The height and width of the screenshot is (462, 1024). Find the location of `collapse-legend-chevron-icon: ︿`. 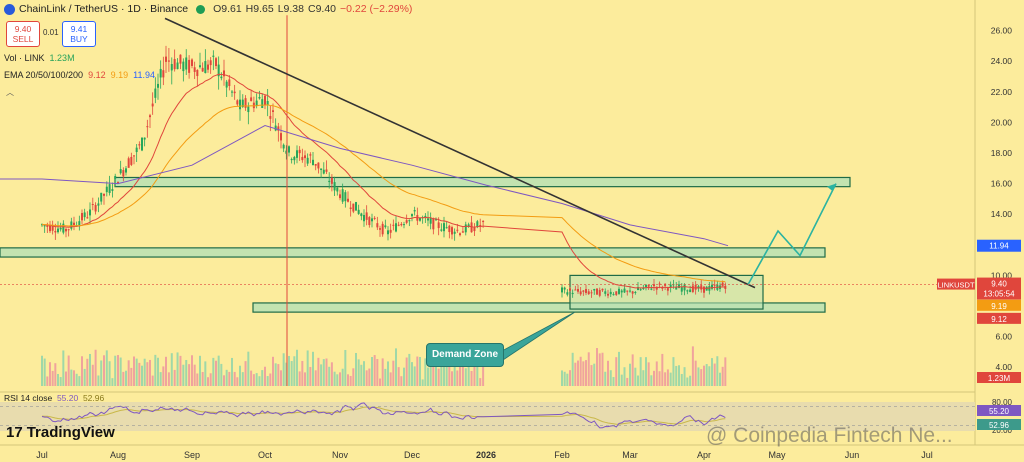

collapse-legend-chevron-icon: ︿ is located at coordinates (10, 92).